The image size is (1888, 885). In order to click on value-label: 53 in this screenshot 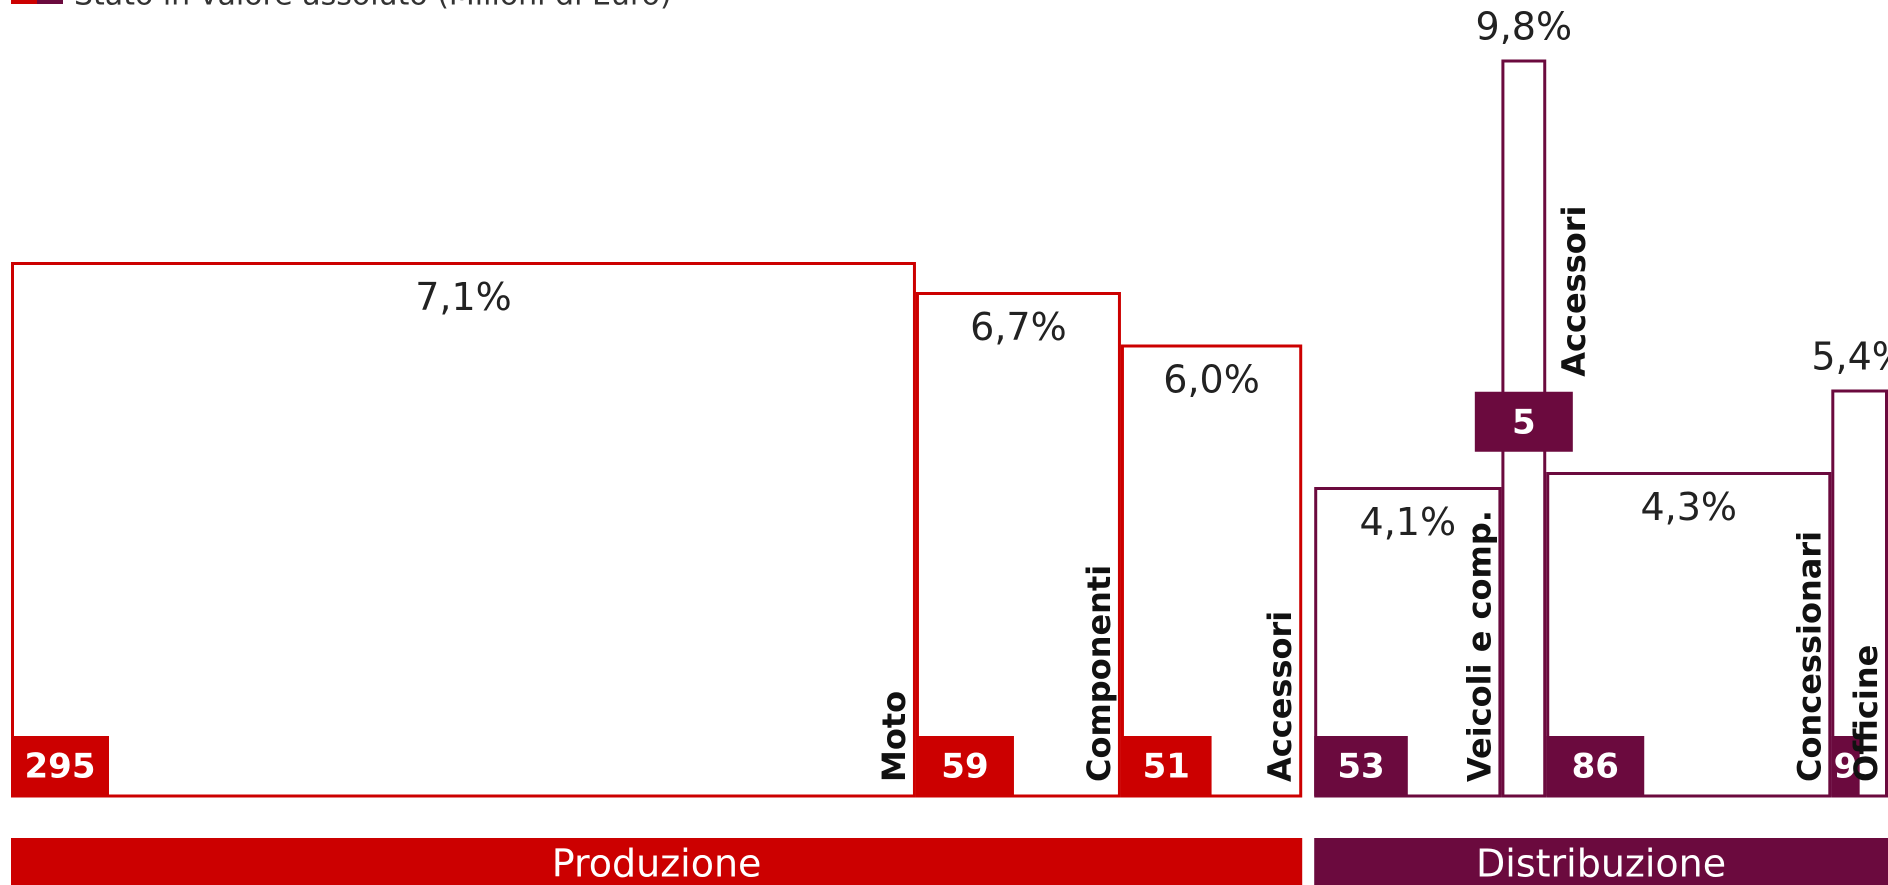, I will do `click(1360, 767)`.